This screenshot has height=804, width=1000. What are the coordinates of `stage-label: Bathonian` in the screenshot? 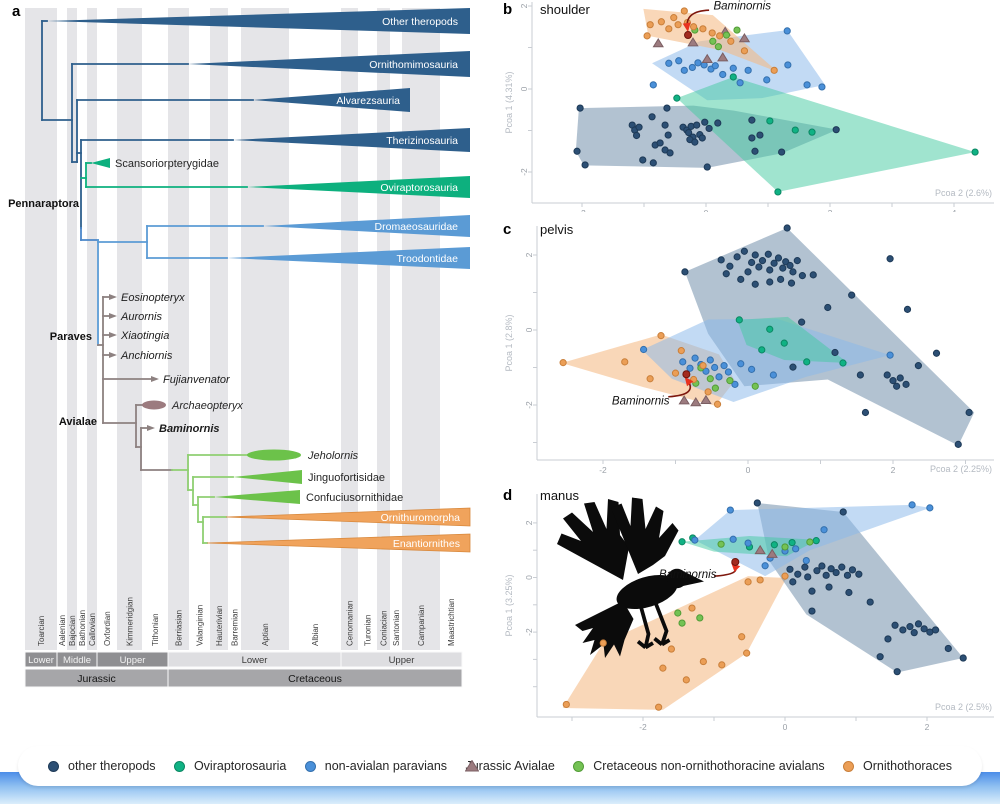 It's located at (82, 628).